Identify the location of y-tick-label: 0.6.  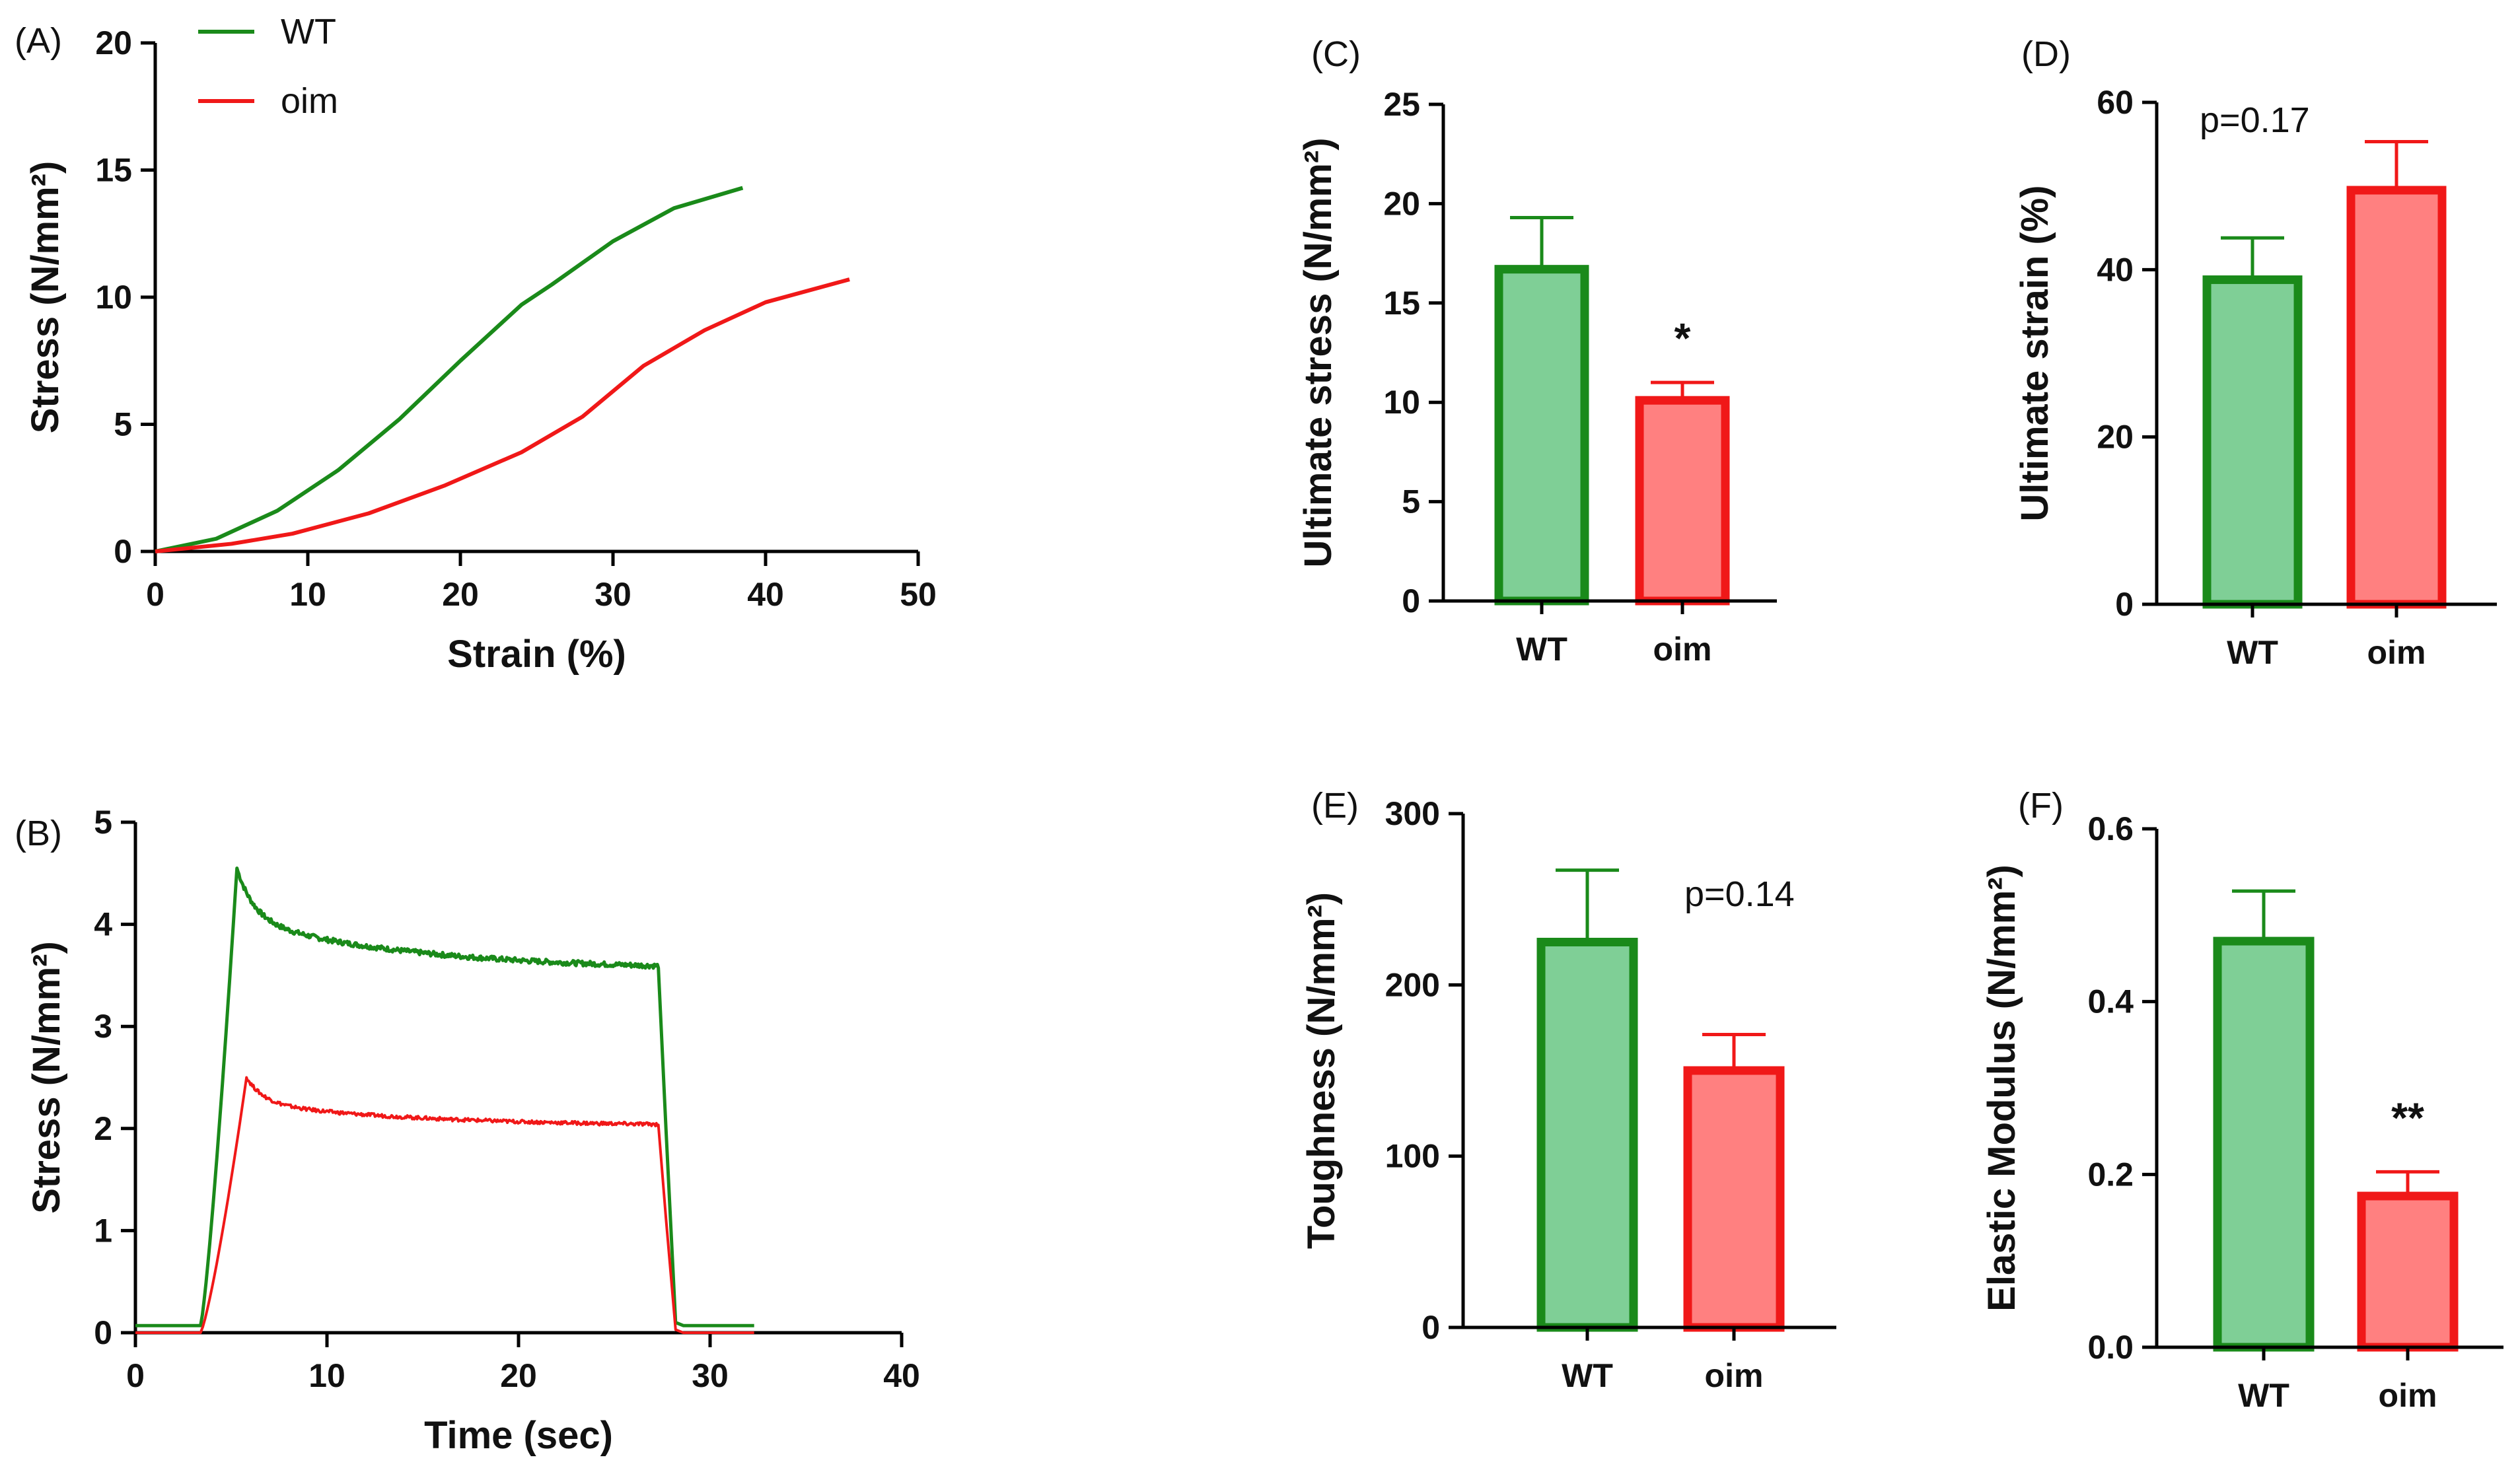
(2110, 828).